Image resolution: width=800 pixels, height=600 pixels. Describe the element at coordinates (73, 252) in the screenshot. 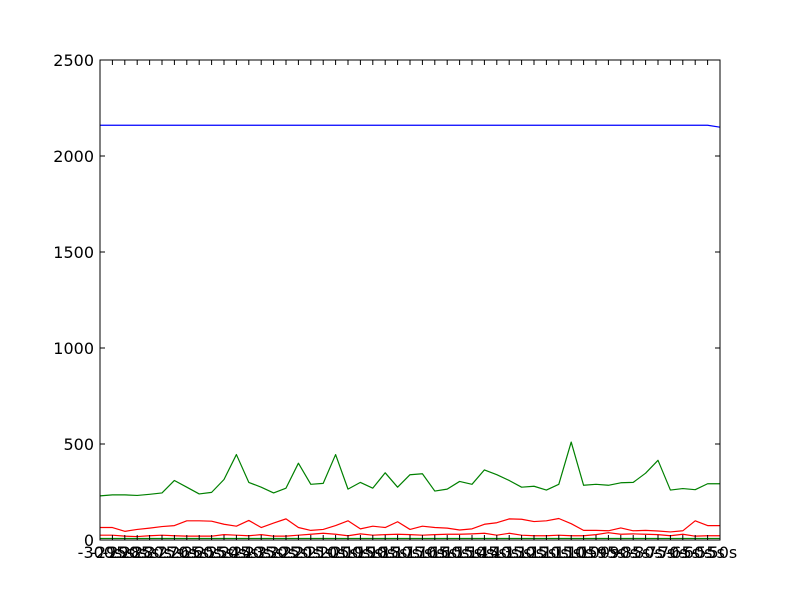

I see `y-tick-label: 1500` at that location.